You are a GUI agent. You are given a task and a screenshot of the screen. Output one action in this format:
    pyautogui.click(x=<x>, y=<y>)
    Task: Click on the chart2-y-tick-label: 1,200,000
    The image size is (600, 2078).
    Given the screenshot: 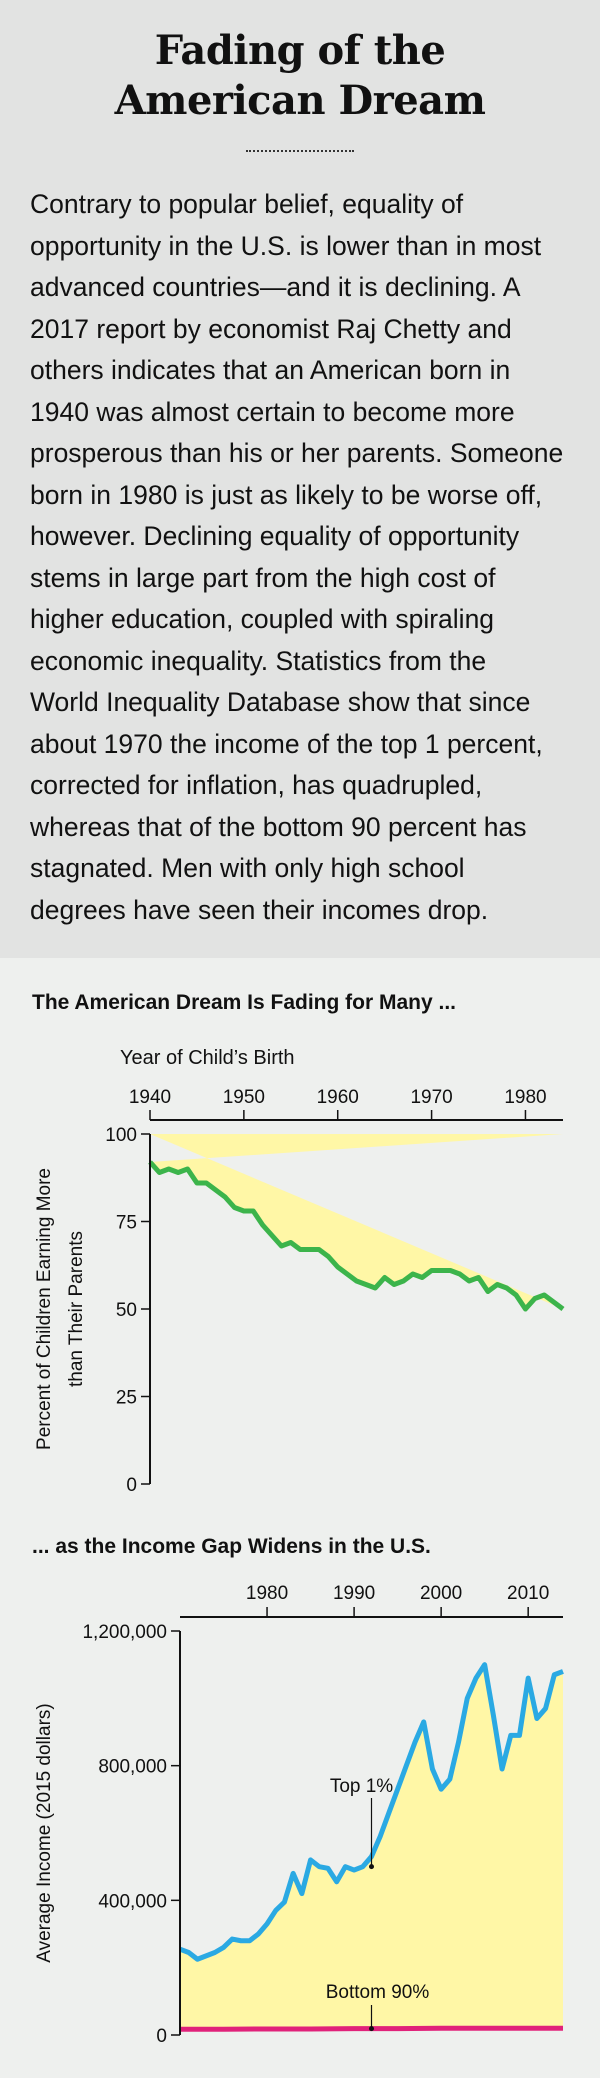 What is the action you would take?
    pyautogui.click(x=124, y=1632)
    